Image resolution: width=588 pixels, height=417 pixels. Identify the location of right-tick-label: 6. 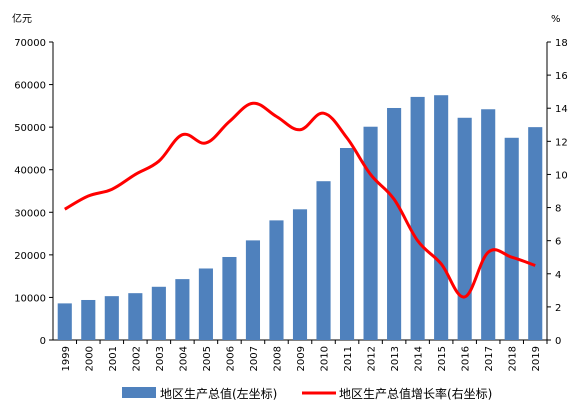
(558, 242).